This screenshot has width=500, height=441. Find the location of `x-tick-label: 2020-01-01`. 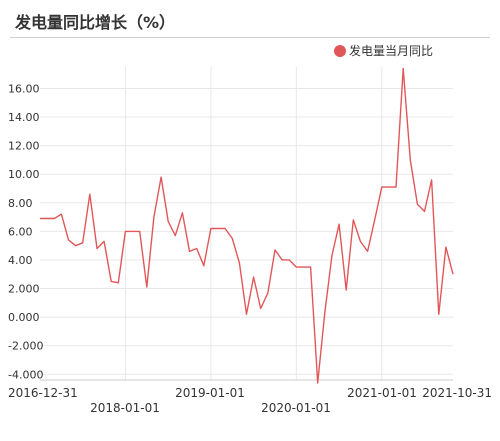

x-tick-label: 2020-01-01 is located at coordinates (296, 408).